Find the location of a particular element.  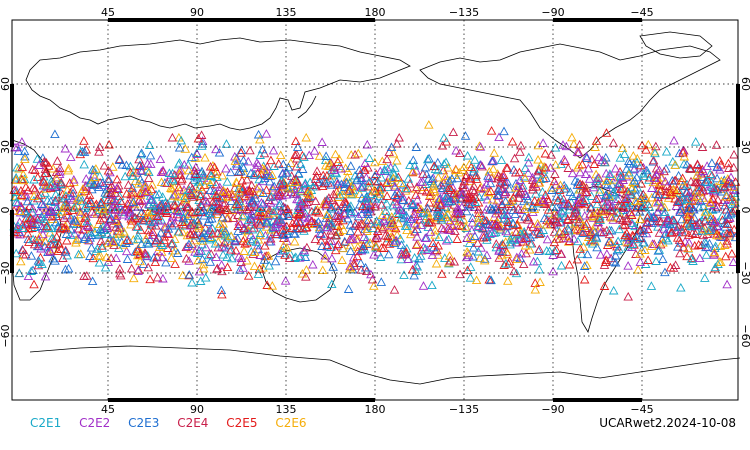

lon-label-bottom: −45 is located at coordinates (641, 409).